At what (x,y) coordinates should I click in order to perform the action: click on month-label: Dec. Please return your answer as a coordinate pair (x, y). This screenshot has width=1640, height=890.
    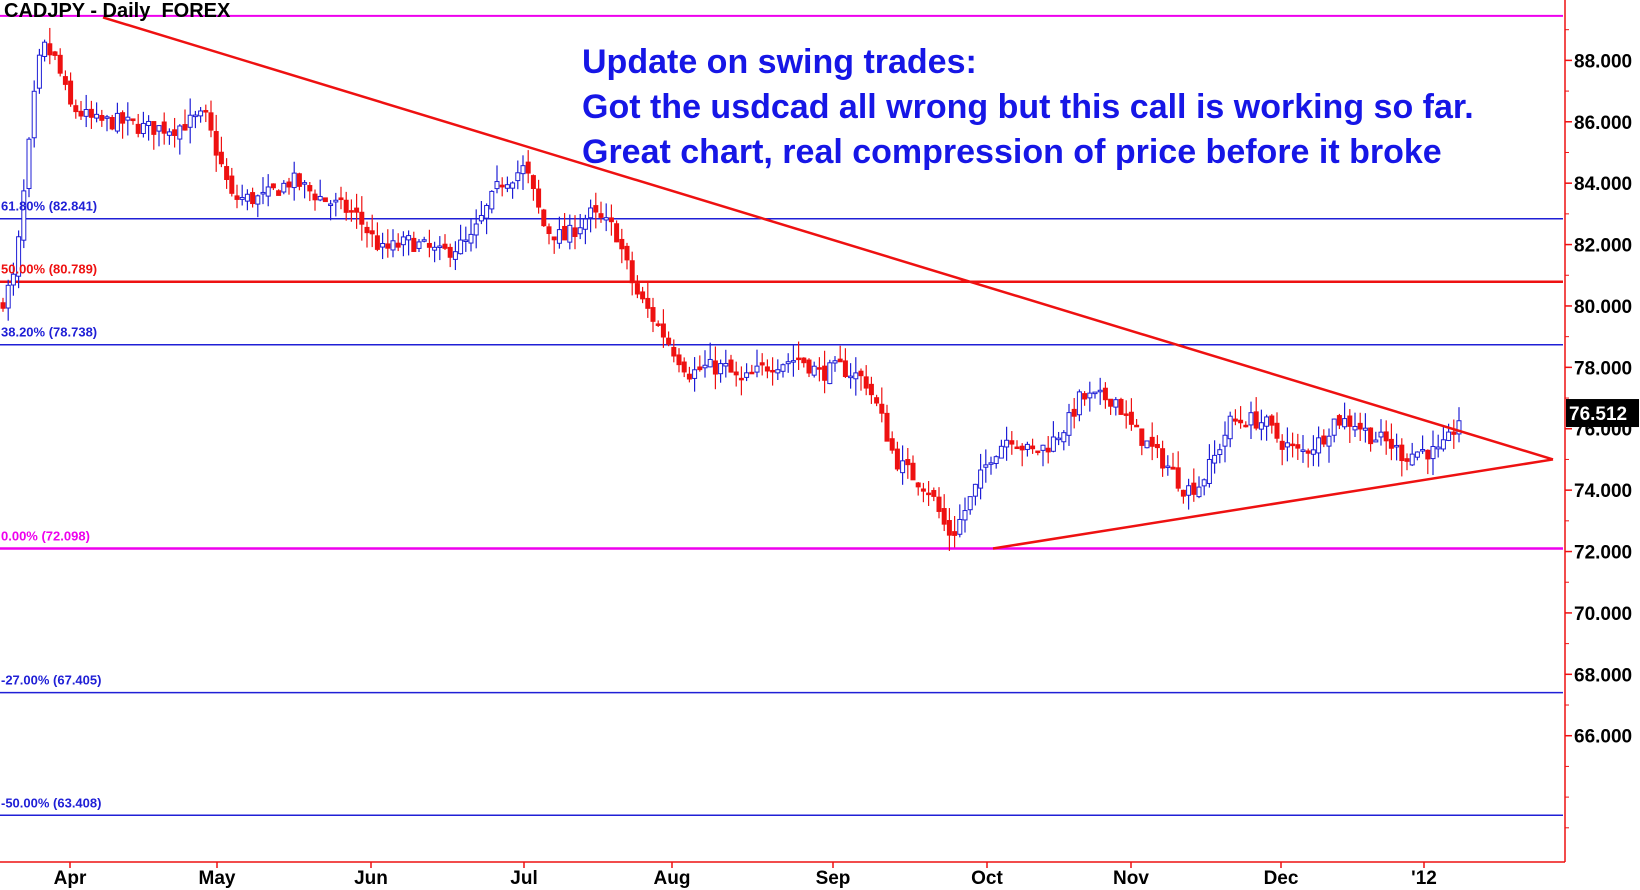
    Looking at the image, I should click on (1281, 878).